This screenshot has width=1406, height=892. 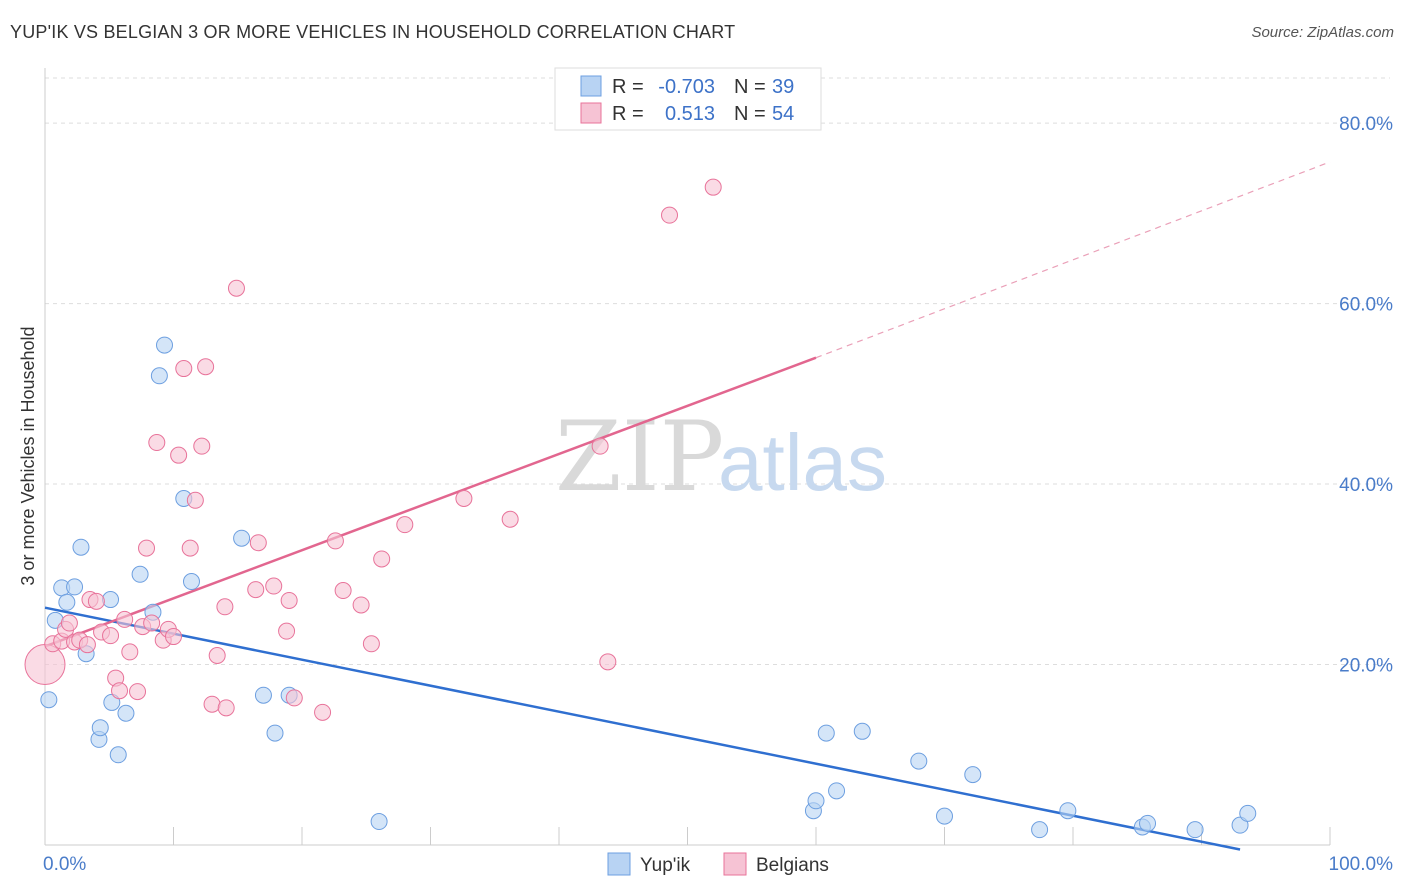 What do you see at coordinates (792, 865) in the screenshot?
I see `series-legend-label-belgians: Belgians` at bounding box center [792, 865].